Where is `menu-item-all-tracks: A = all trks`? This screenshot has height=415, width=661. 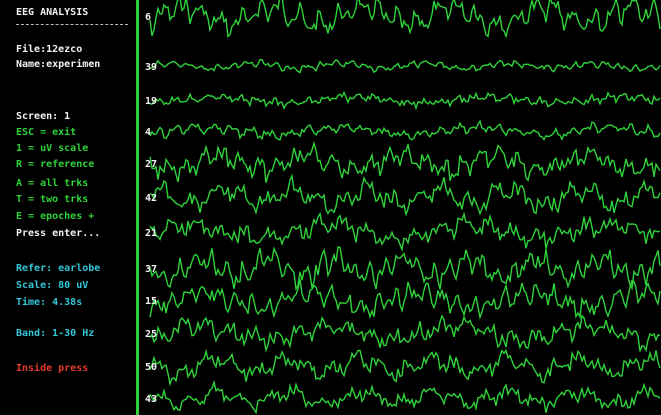
menu-item-all-tracks: A = all trks is located at coordinates (52, 183).